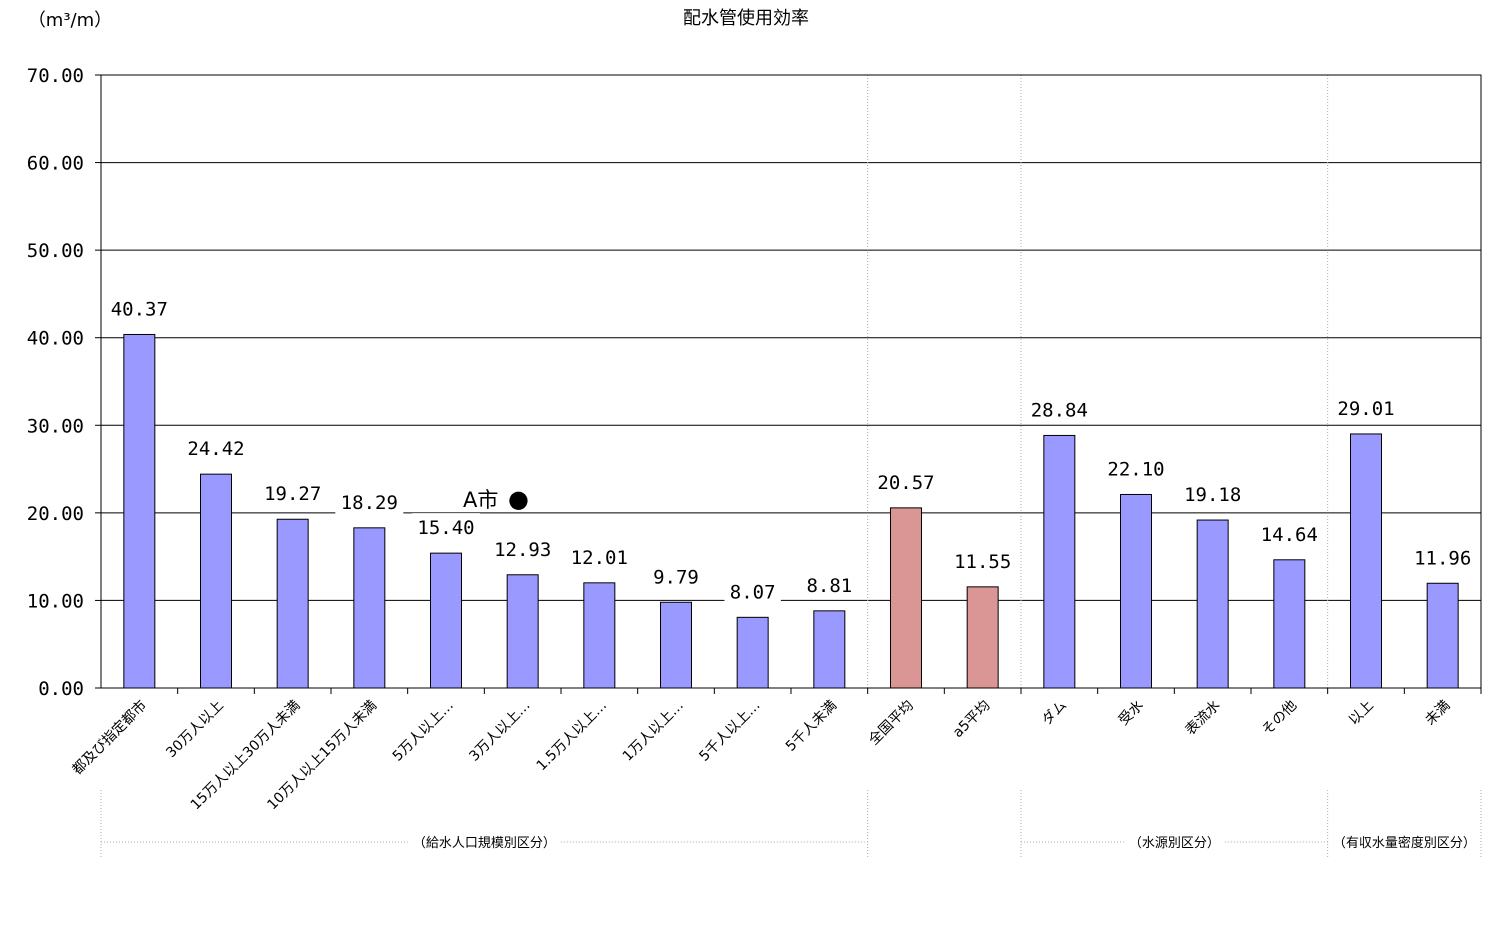 This screenshot has height=926, width=1499. I want to click on value-label: 20.57, so click(905, 483).